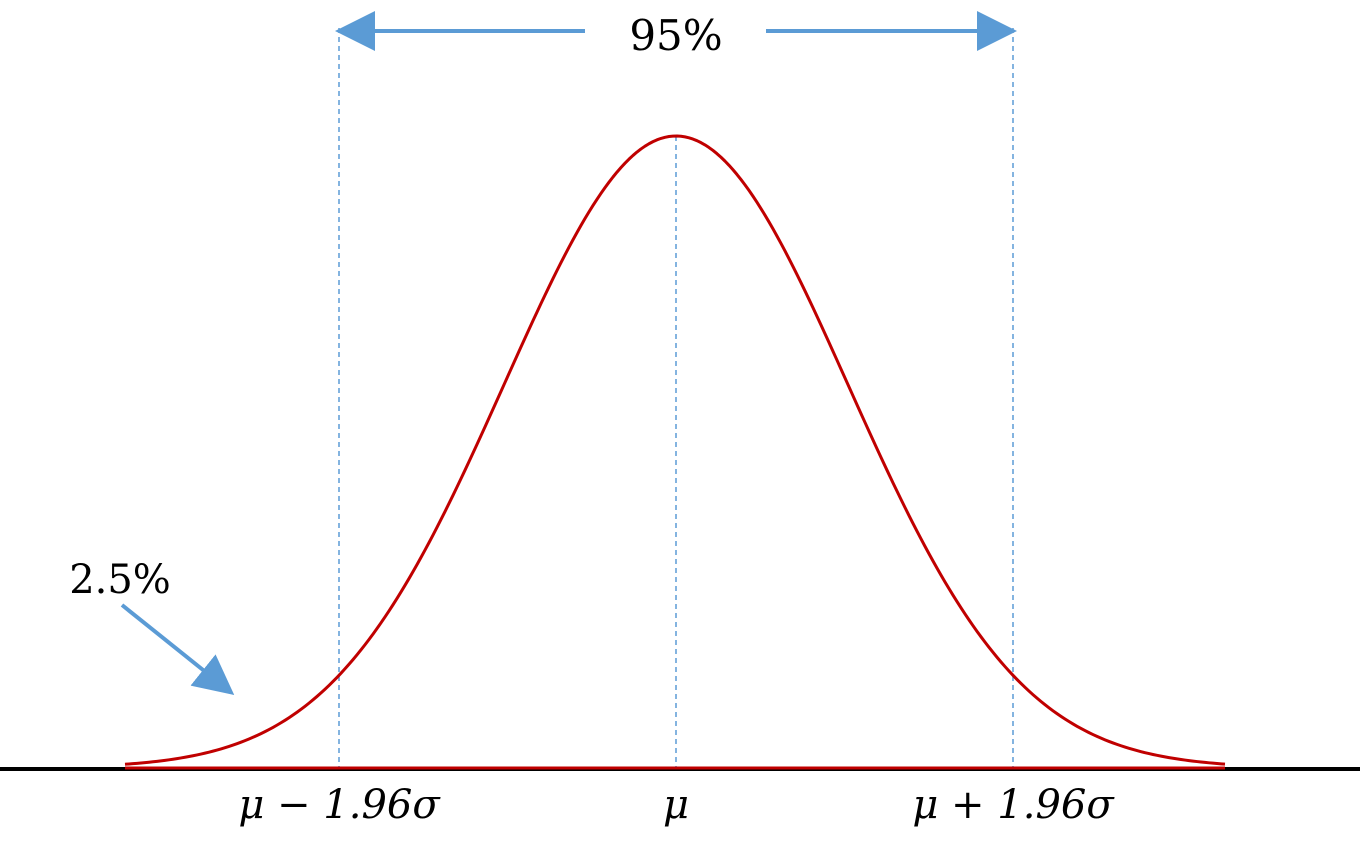  What do you see at coordinates (120, 580) in the screenshot?
I see `tail-percent-label: 2.5%` at bounding box center [120, 580].